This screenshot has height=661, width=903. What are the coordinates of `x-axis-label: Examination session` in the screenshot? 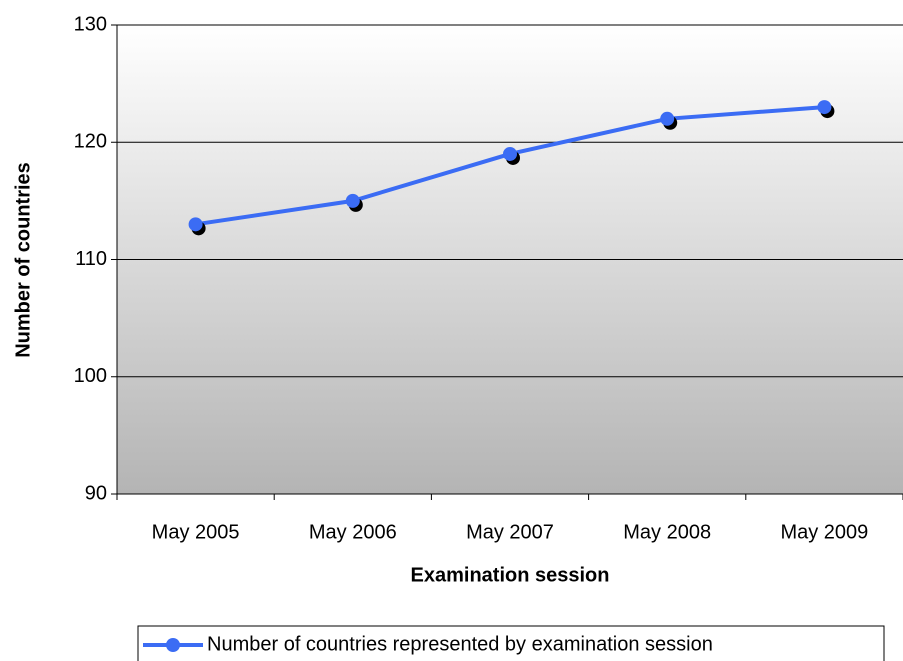 It's located at (510, 575).